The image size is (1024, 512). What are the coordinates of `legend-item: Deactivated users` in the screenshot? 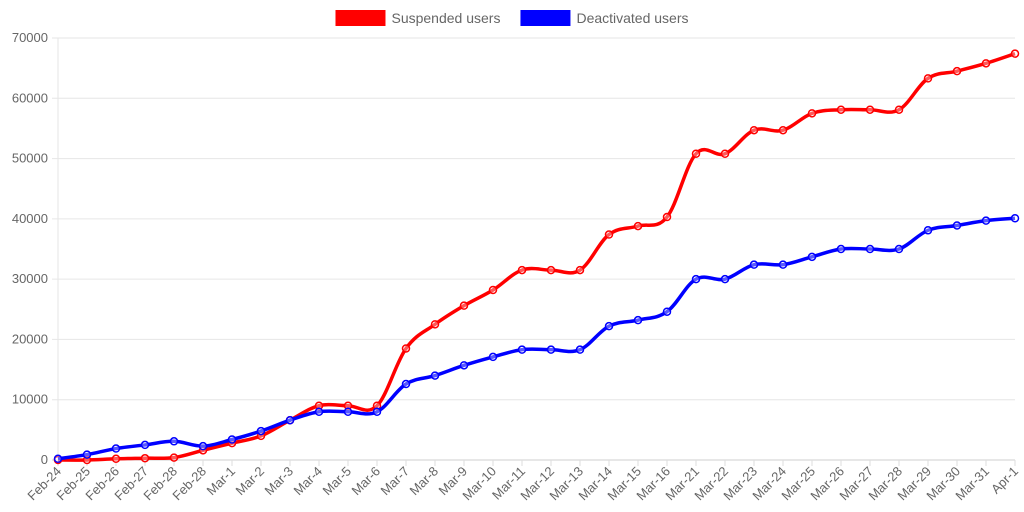 It's located at (604, 18).